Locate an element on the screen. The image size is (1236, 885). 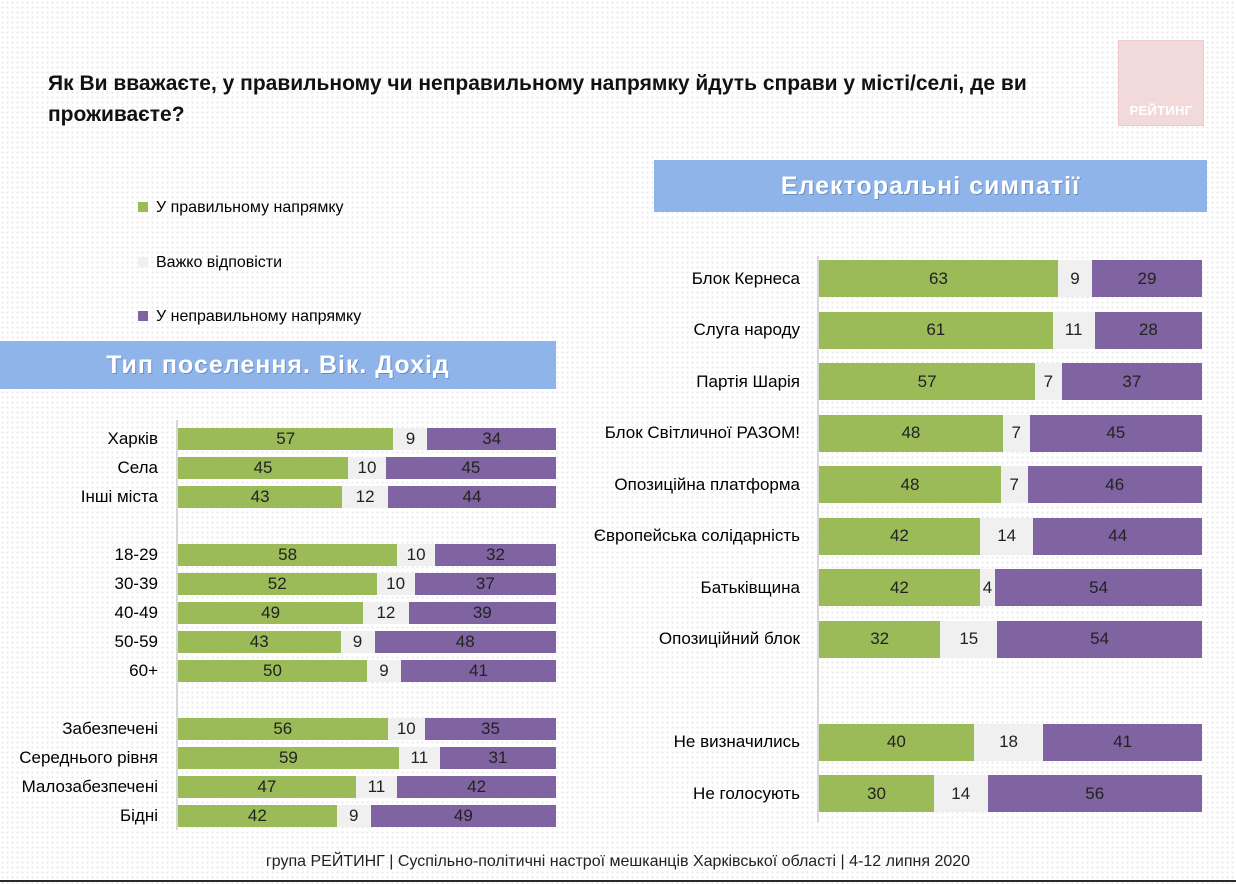
category-label: Блок Світличної РАЗОМ! is located at coordinates (702, 432).